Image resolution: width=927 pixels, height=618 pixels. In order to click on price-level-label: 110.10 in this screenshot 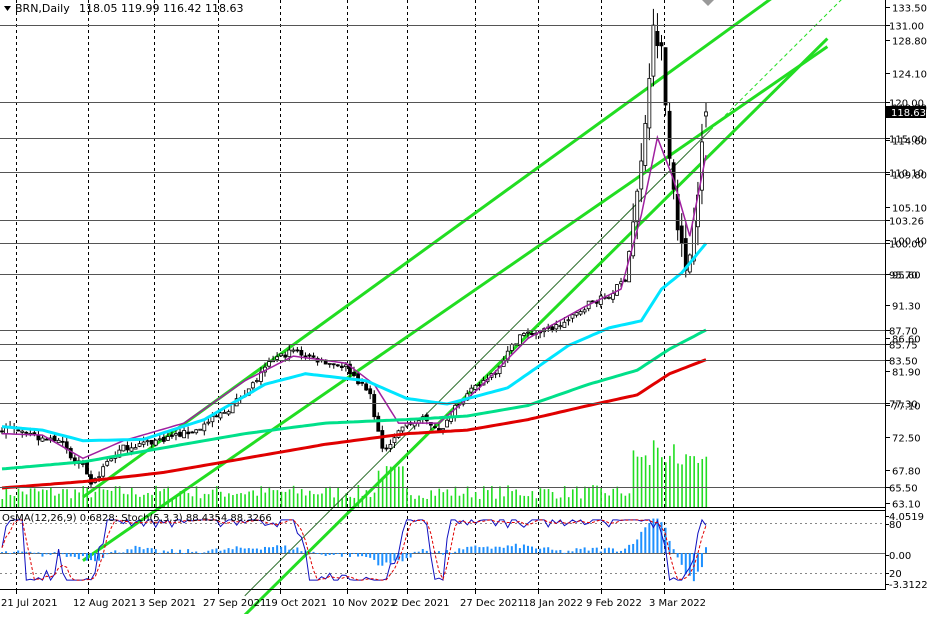, I will do `click(906, 174)`.